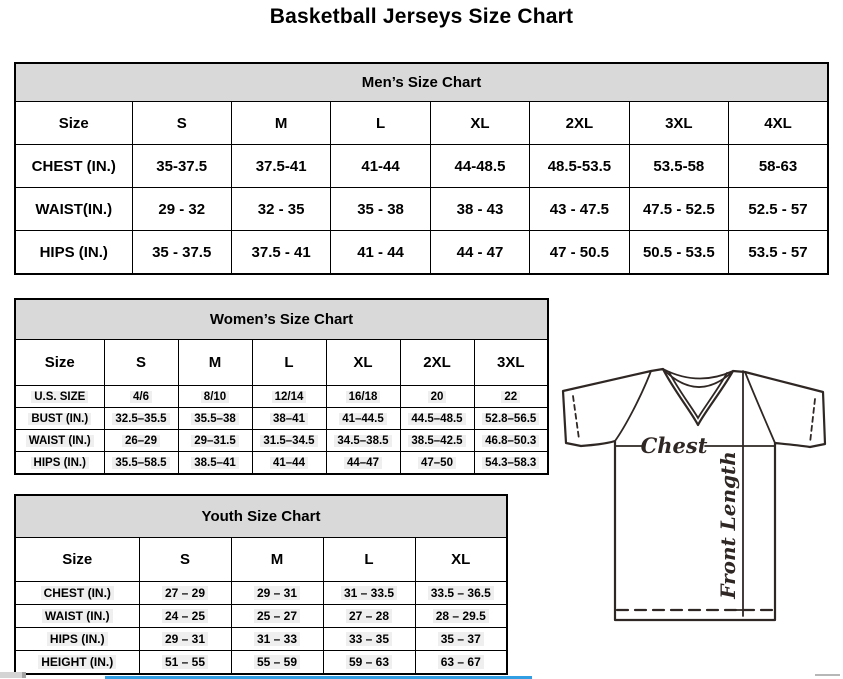  What do you see at coordinates (363, 396) in the screenshot?
I see `cell-text: 16/18` at bounding box center [363, 396].